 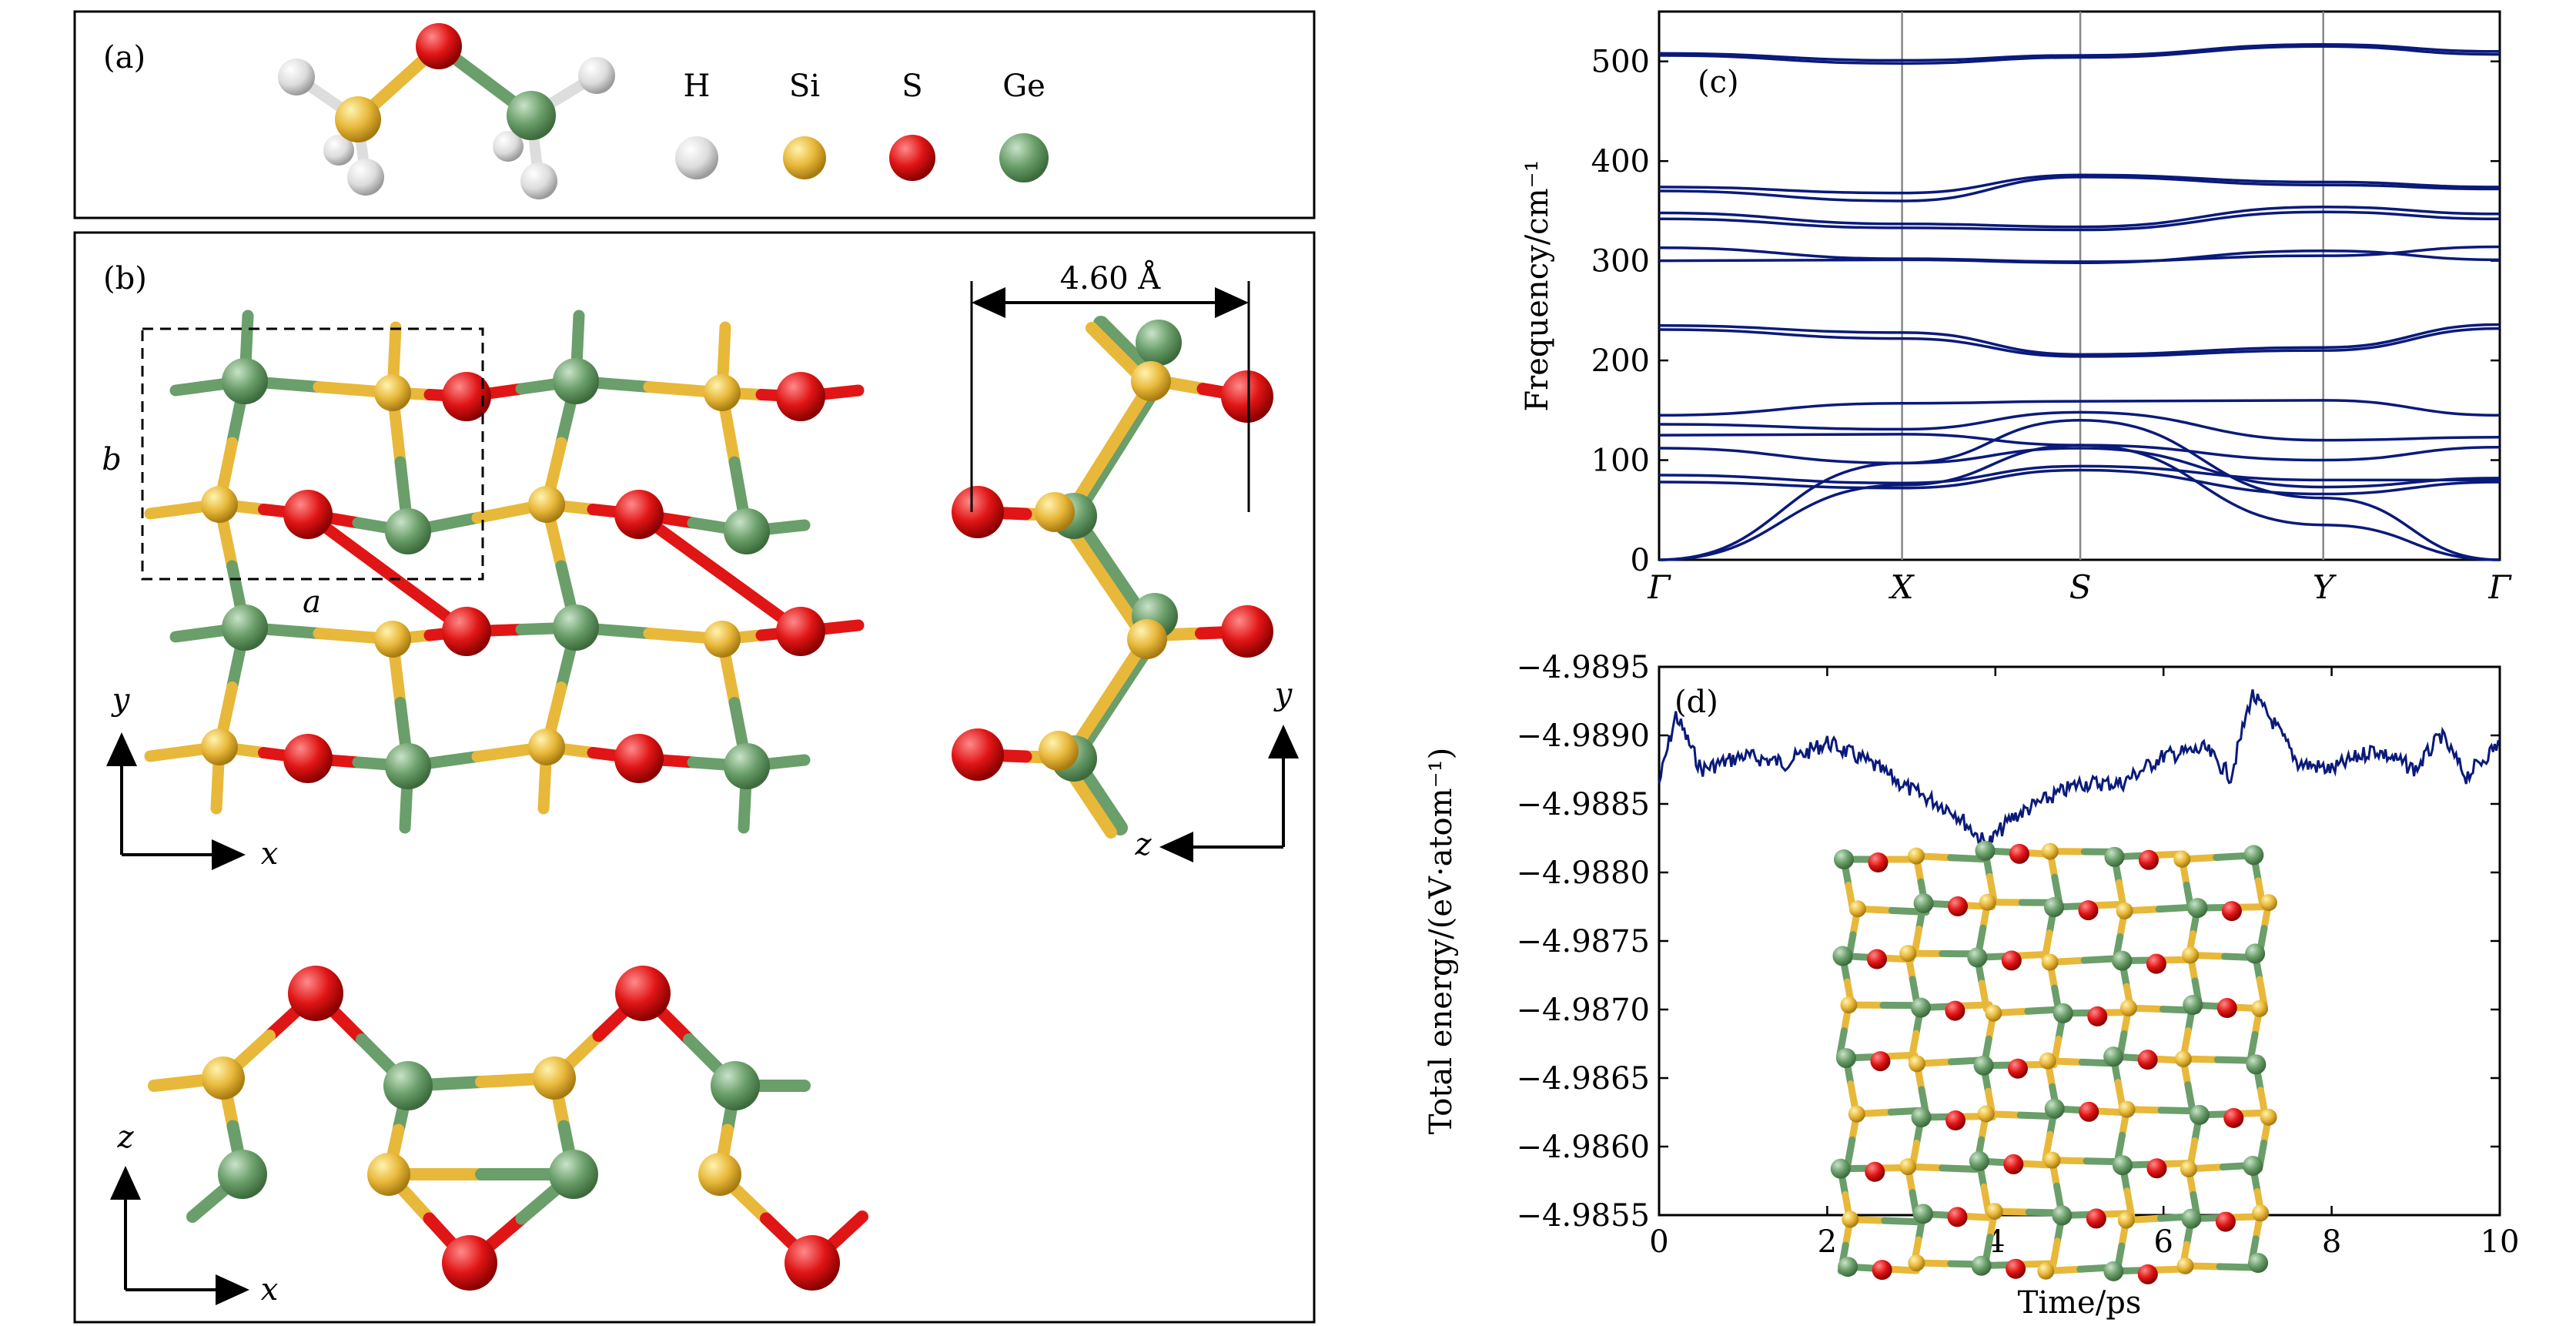 What do you see at coordinates (2079, 771) in the screenshot?
I see `energy-trace` at bounding box center [2079, 771].